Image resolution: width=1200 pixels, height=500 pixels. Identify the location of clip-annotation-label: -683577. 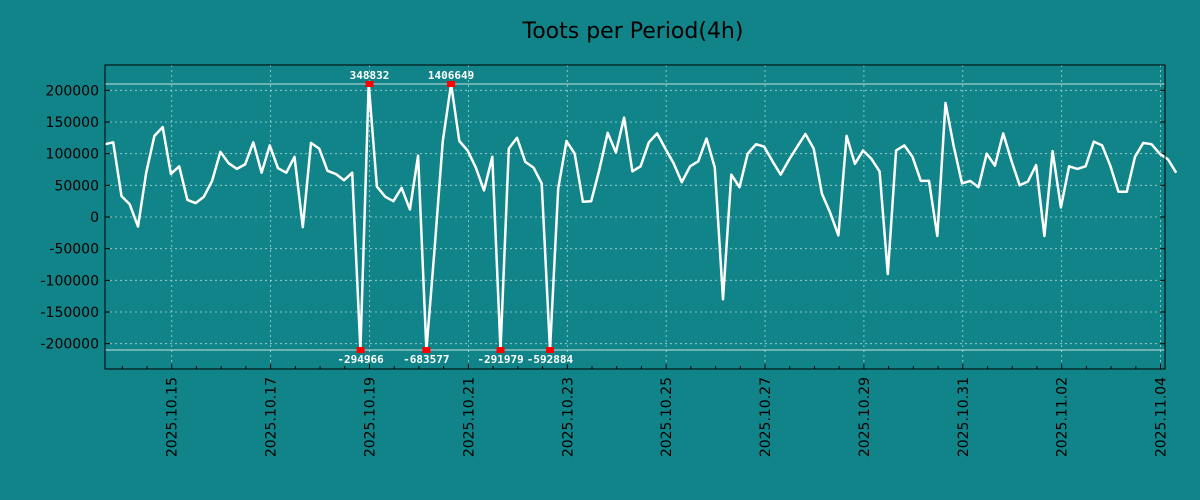
(426, 359).